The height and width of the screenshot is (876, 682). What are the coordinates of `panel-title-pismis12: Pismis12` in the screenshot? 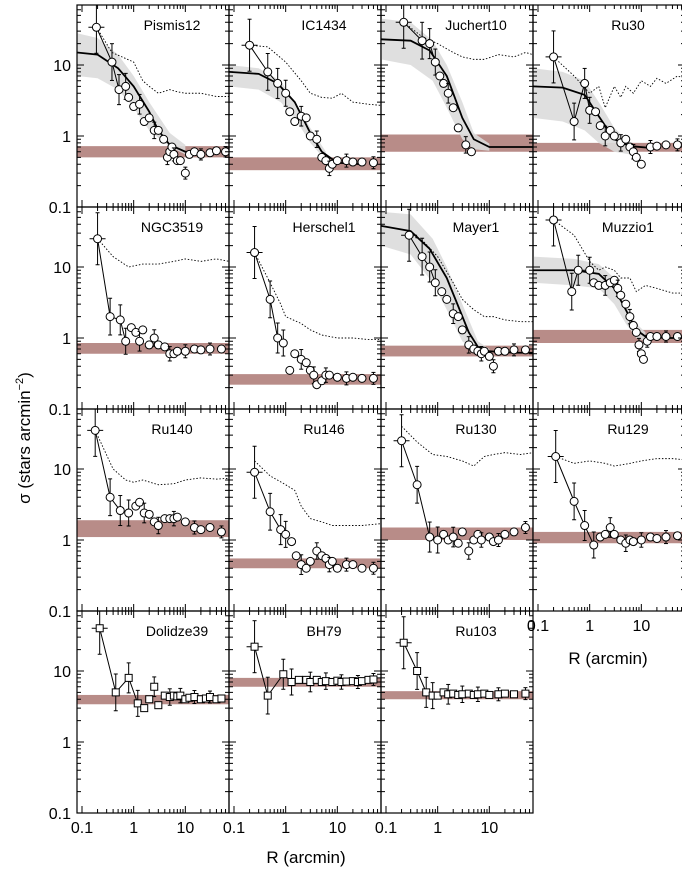 It's located at (172, 25).